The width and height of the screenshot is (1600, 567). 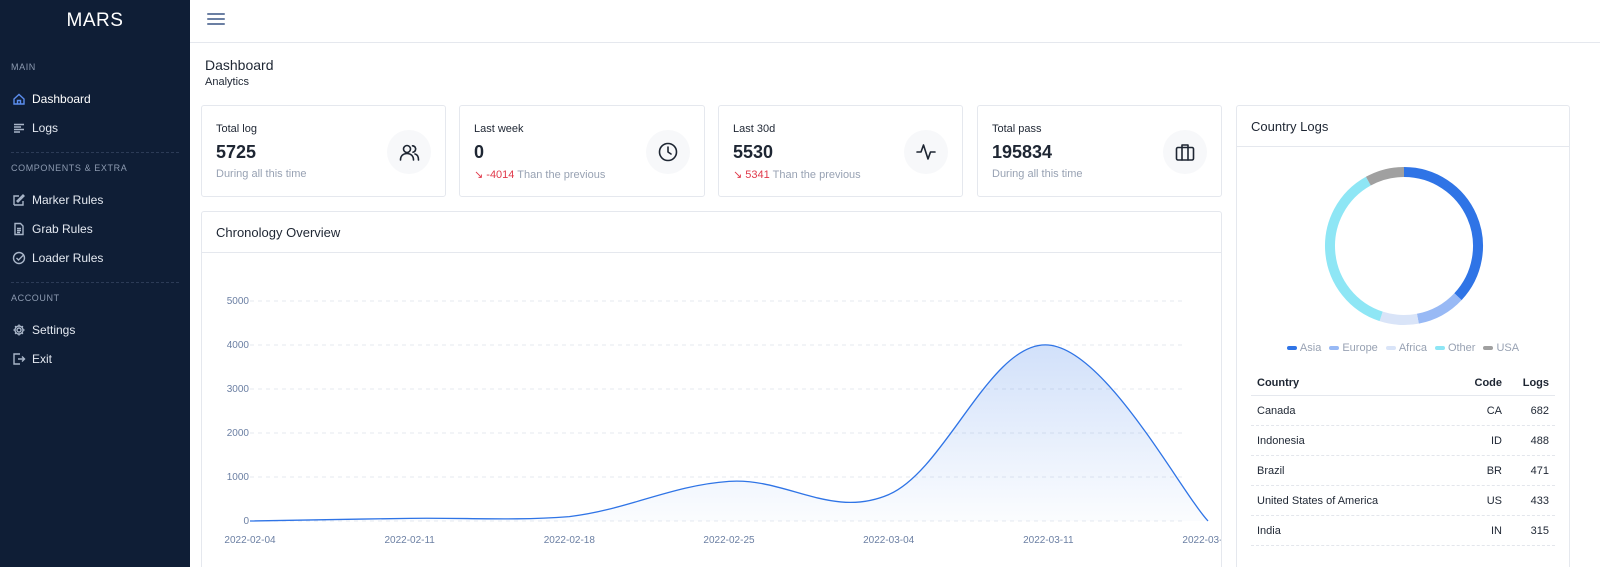 What do you see at coordinates (1201, 540) in the screenshot?
I see `x-tick-label: 2022-03-18` at bounding box center [1201, 540].